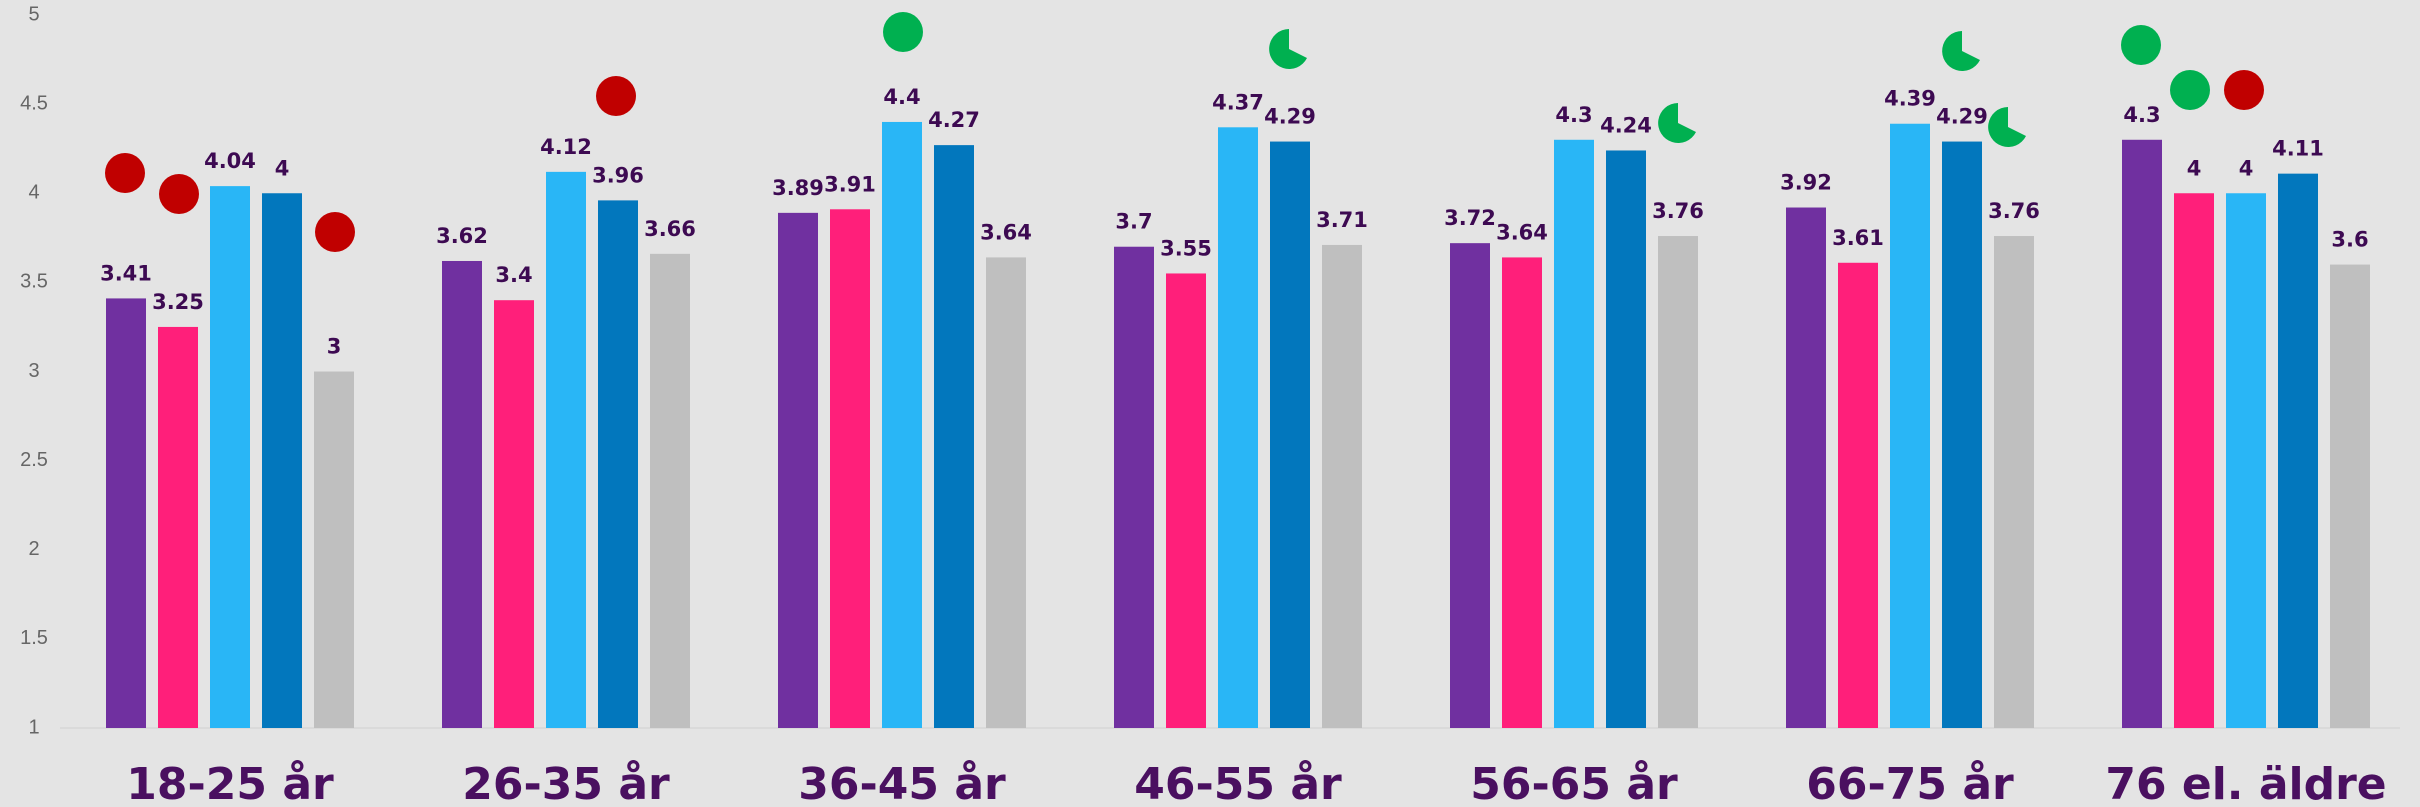 The width and height of the screenshot is (2420, 807). I want to click on y-tick-label: 5, so click(33, 14).